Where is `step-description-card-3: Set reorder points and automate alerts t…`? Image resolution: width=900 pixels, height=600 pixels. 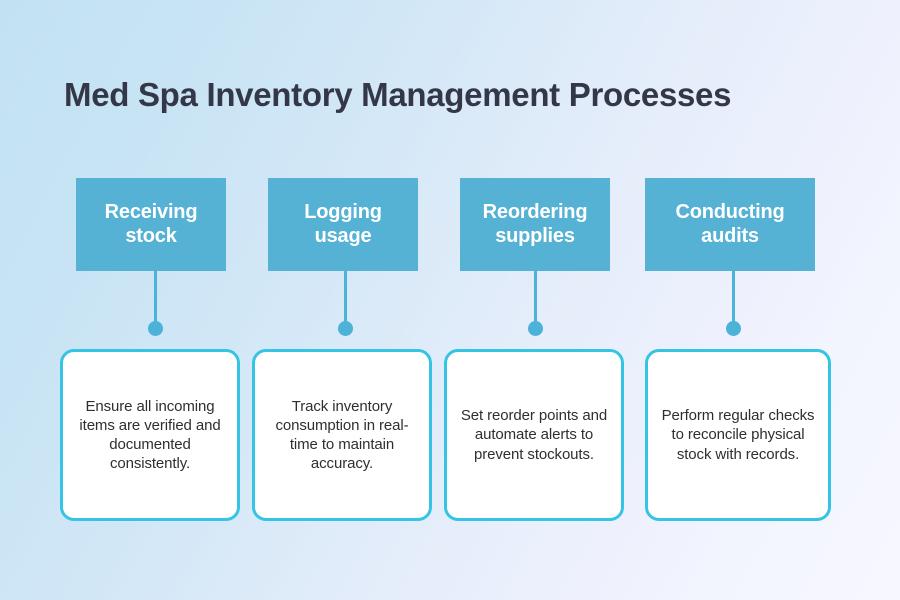
step-description-card-3: Set reorder points and automate alerts t… is located at coordinates (534, 435).